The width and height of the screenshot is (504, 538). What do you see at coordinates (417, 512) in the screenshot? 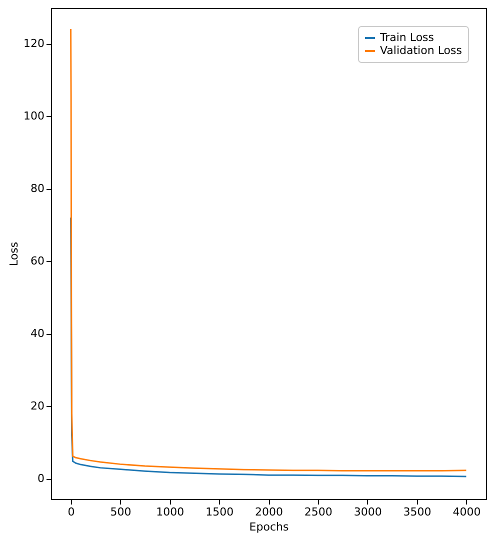
I see `x-tick-label: 3500` at bounding box center [417, 512].